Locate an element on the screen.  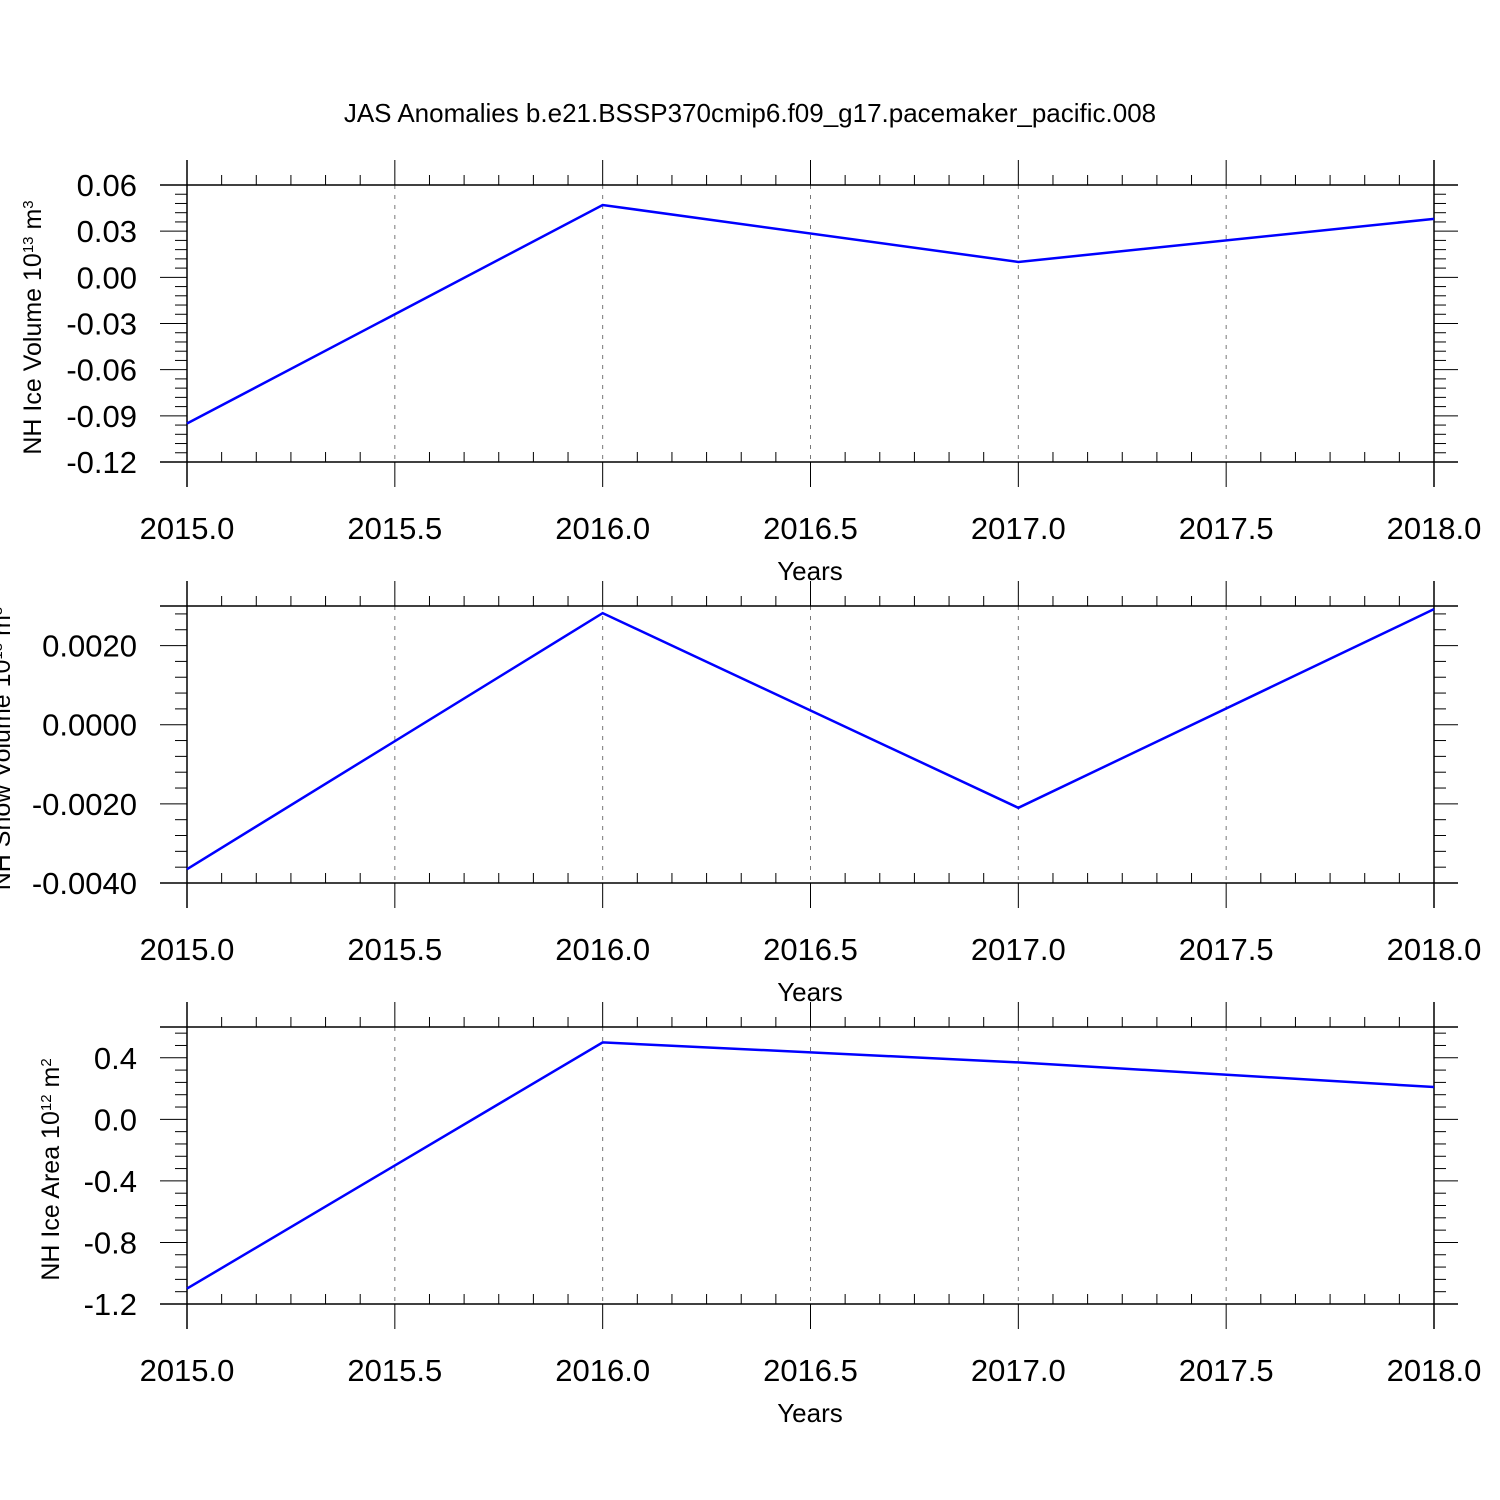
y-tick-label: 0.0020 is located at coordinates (89, 646).